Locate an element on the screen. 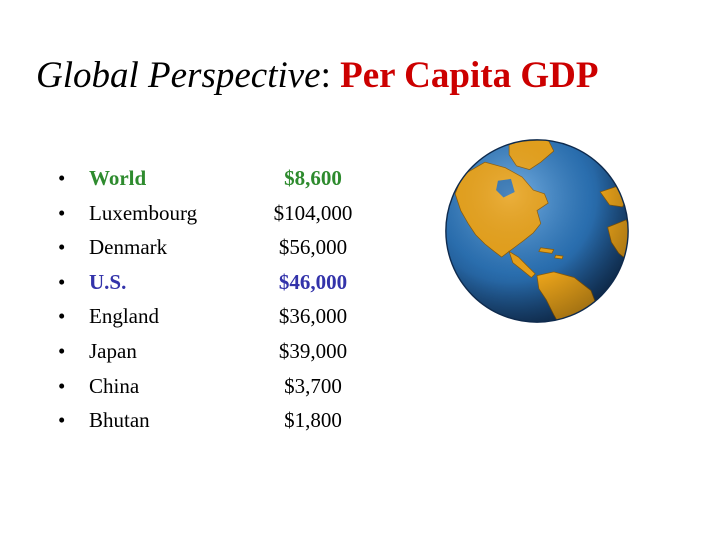 The image size is (720, 540). gdp-row: • Denmark $56,000 is located at coordinates (218, 247).